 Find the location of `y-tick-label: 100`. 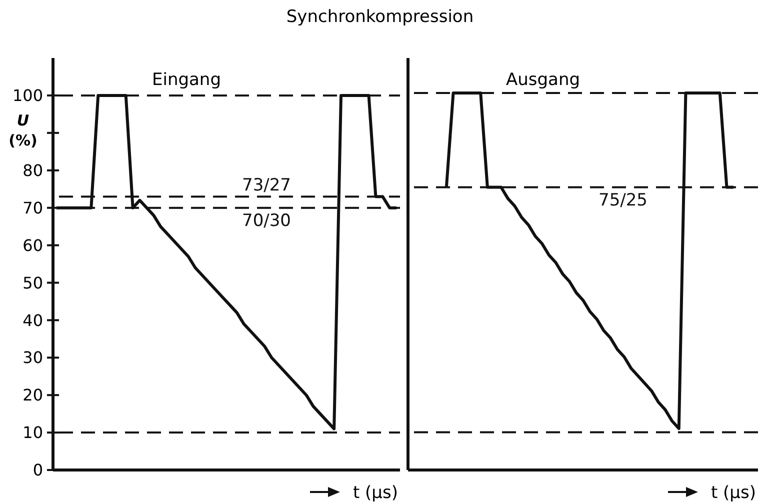

y-tick-label: 100 is located at coordinates (27, 96).